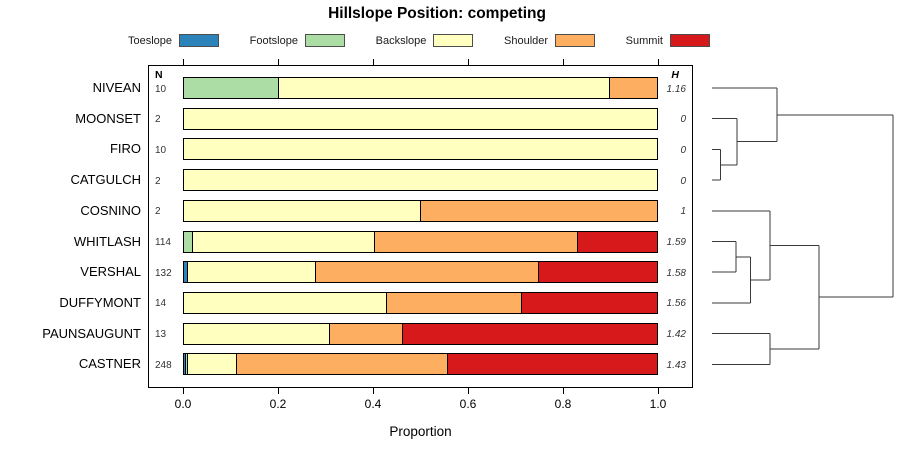 This screenshot has height=460, width=900. What do you see at coordinates (401, 40) in the screenshot?
I see `legend-label: Backslope` at bounding box center [401, 40].